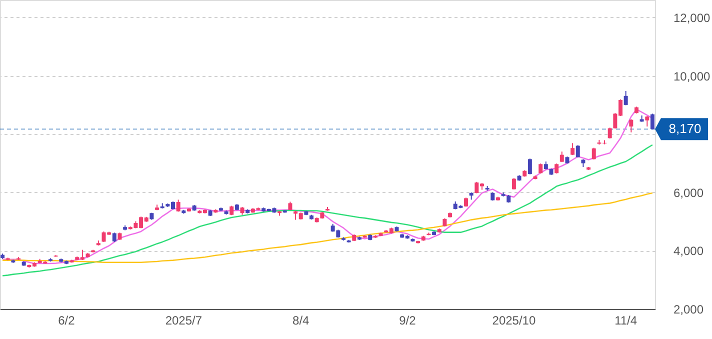 This screenshot has height=339, width=712. What do you see at coordinates (514, 321) in the screenshot?
I see `x-tick-label: 2025/10` at bounding box center [514, 321].